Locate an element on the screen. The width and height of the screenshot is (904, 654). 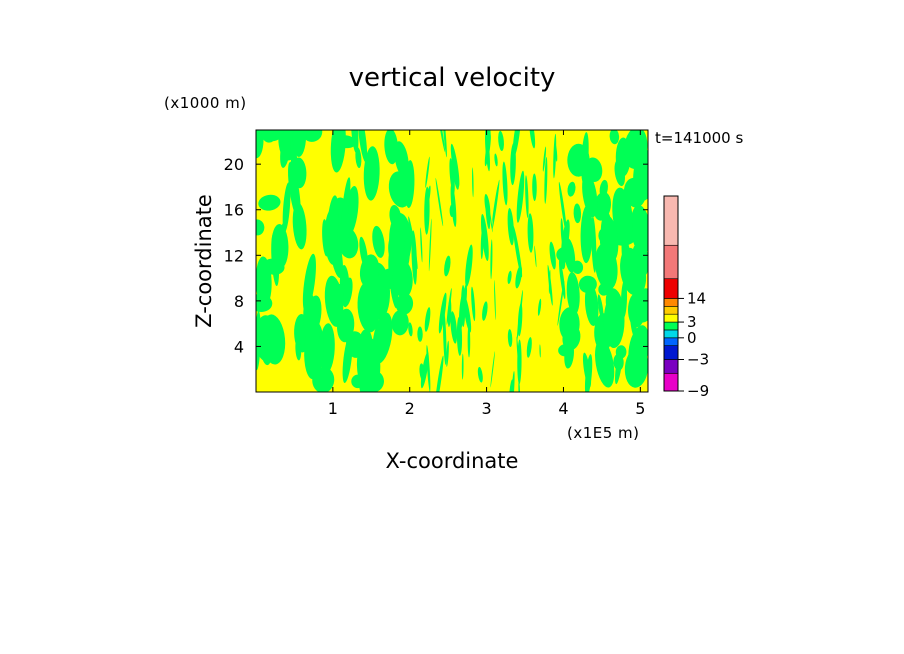
x-axis-label: X-coordinate is located at coordinates (452, 461).